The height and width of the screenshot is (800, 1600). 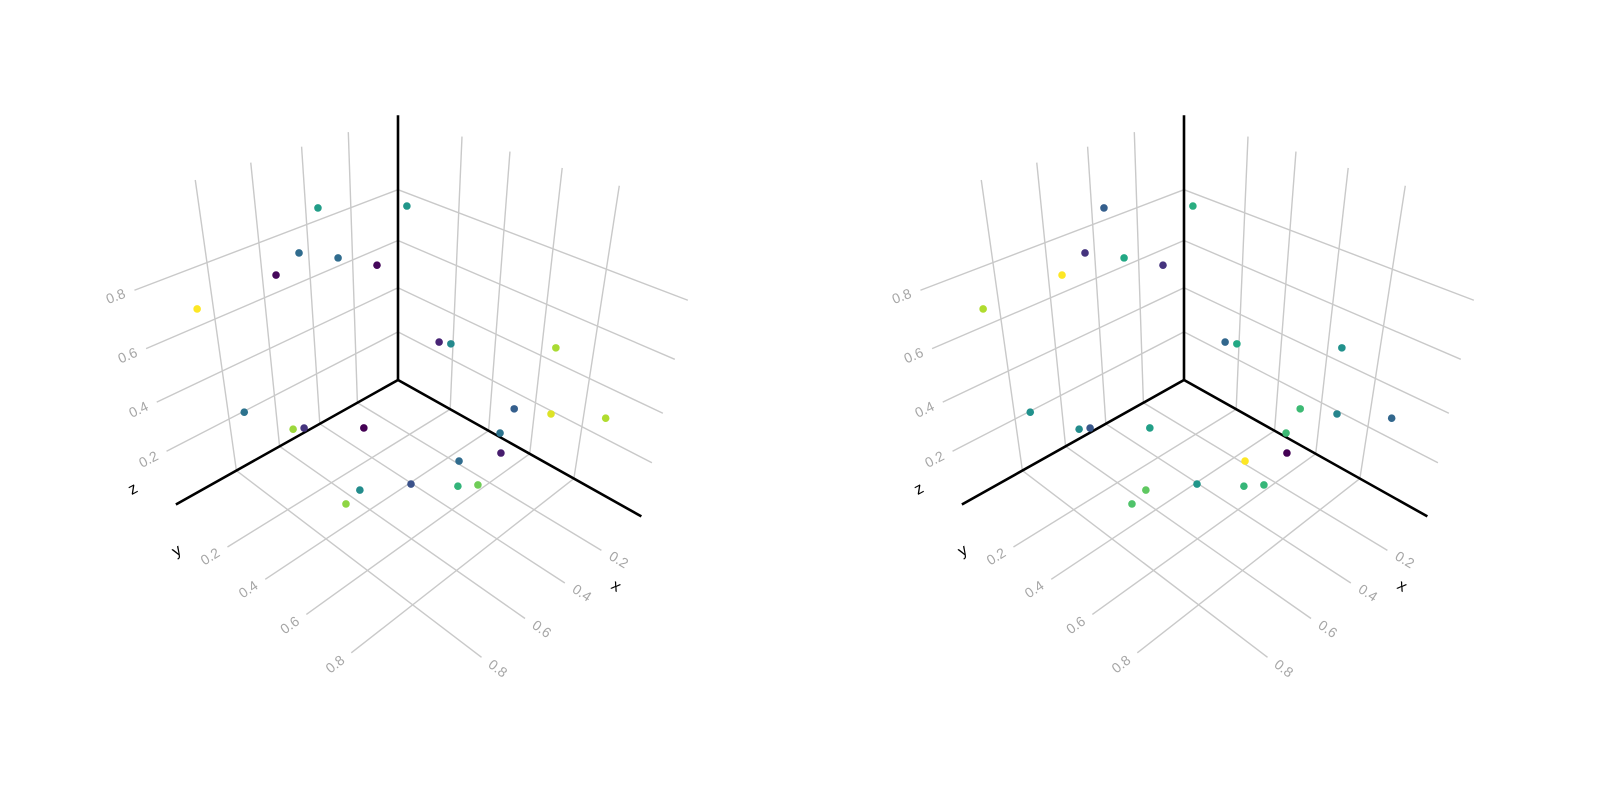 What do you see at coordinates (334, 664) in the screenshot?
I see `y-tick-label: 0.8` at bounding box center [334, 664].